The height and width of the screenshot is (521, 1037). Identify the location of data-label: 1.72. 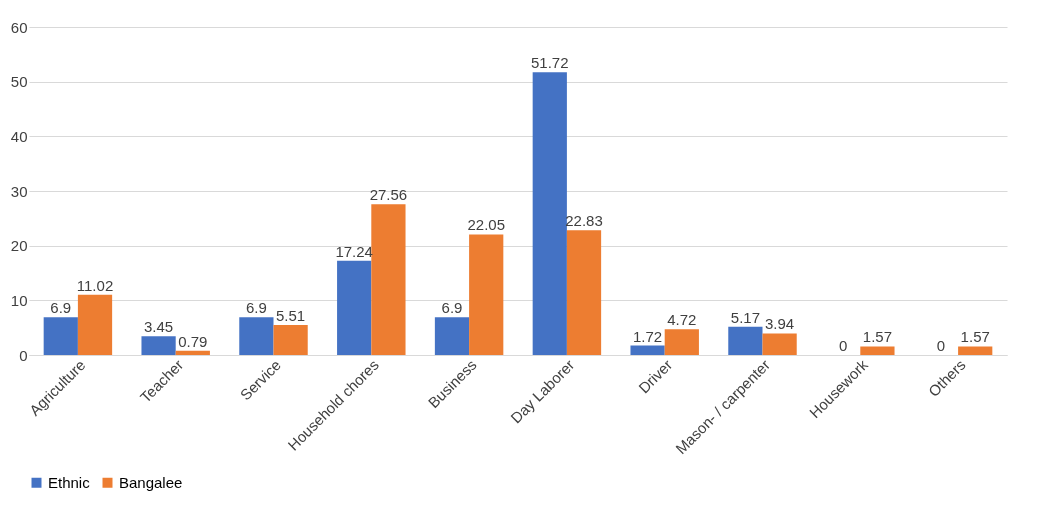
(647, 336).